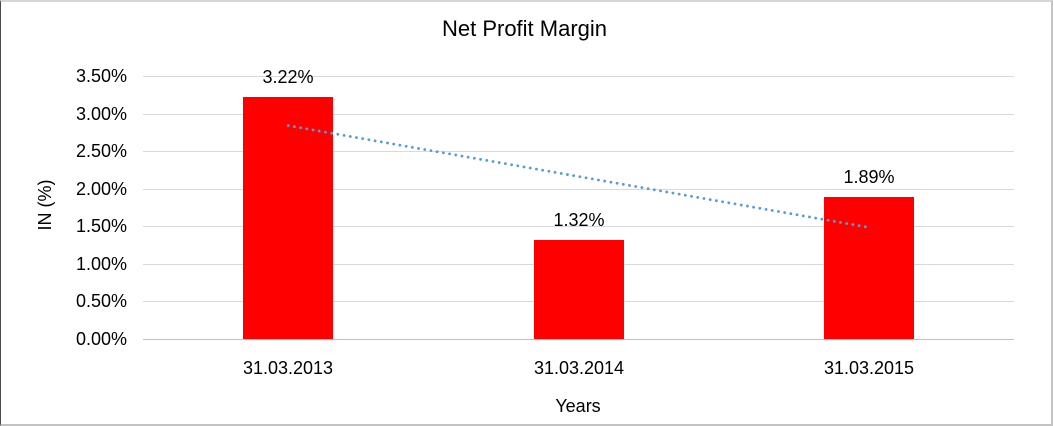 The width and height of the screenshot is (1053, 426). What do you see at coordinates (101, 114) in the screenshot?
I see `y-tick-label: 3.00%` at bounding box center [101, 114].